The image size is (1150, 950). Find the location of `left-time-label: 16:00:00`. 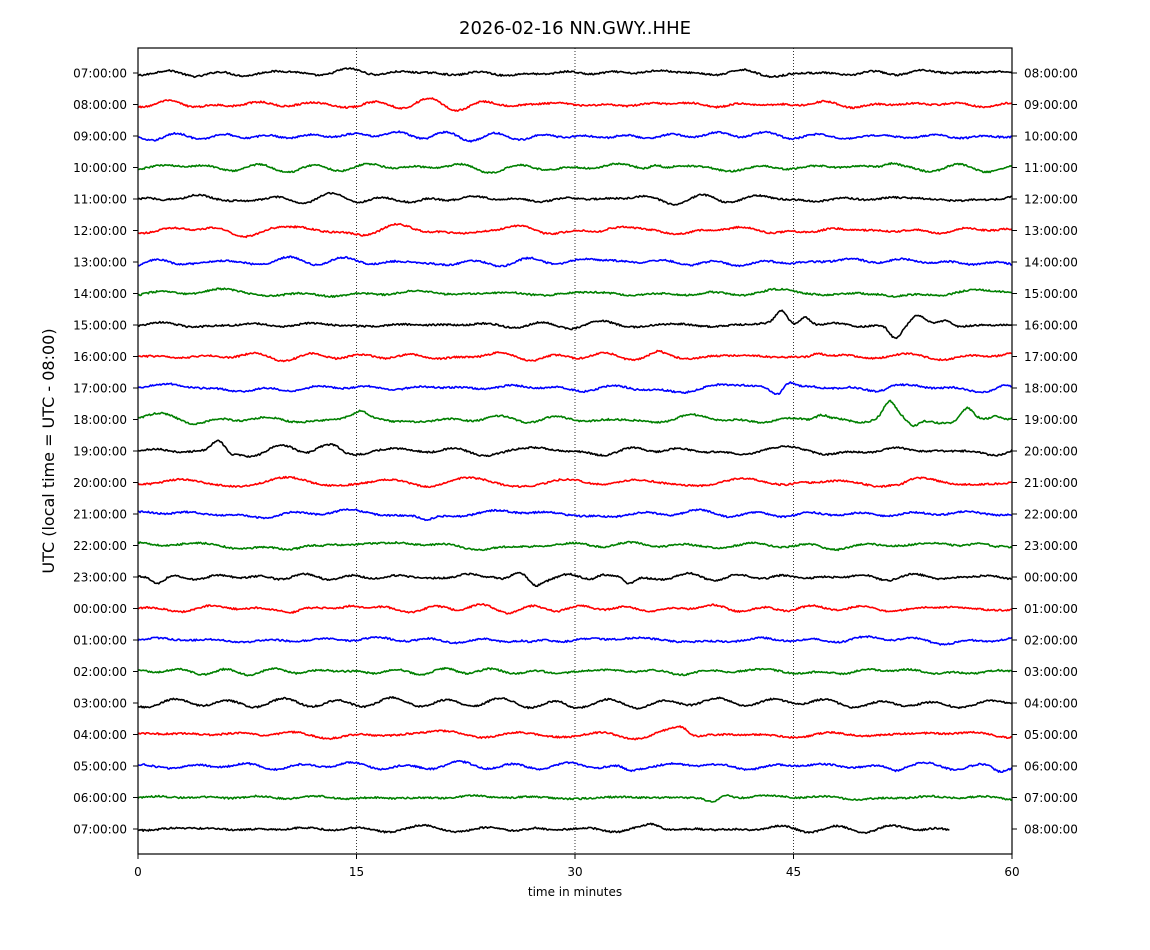

left-time-label: 16:00:00 is located at coordinates (100, 357).